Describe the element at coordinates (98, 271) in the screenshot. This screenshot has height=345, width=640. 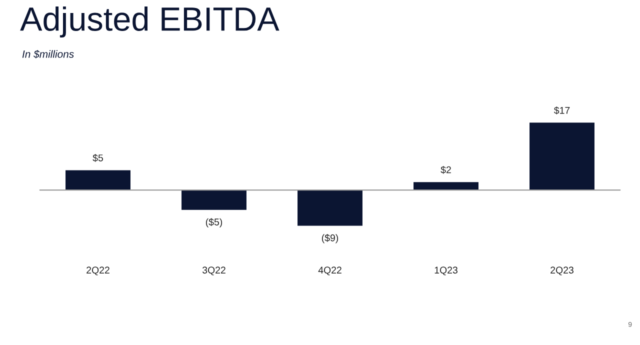
I see `x-tick-label: 2Q22` at that location.